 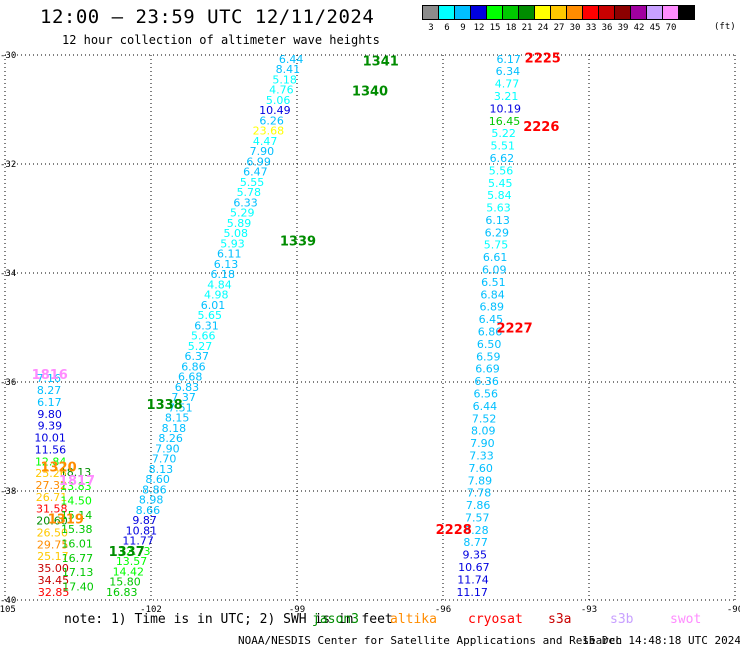 I want to click on wave-height-value: 8.86, so click(x=154, y=489).